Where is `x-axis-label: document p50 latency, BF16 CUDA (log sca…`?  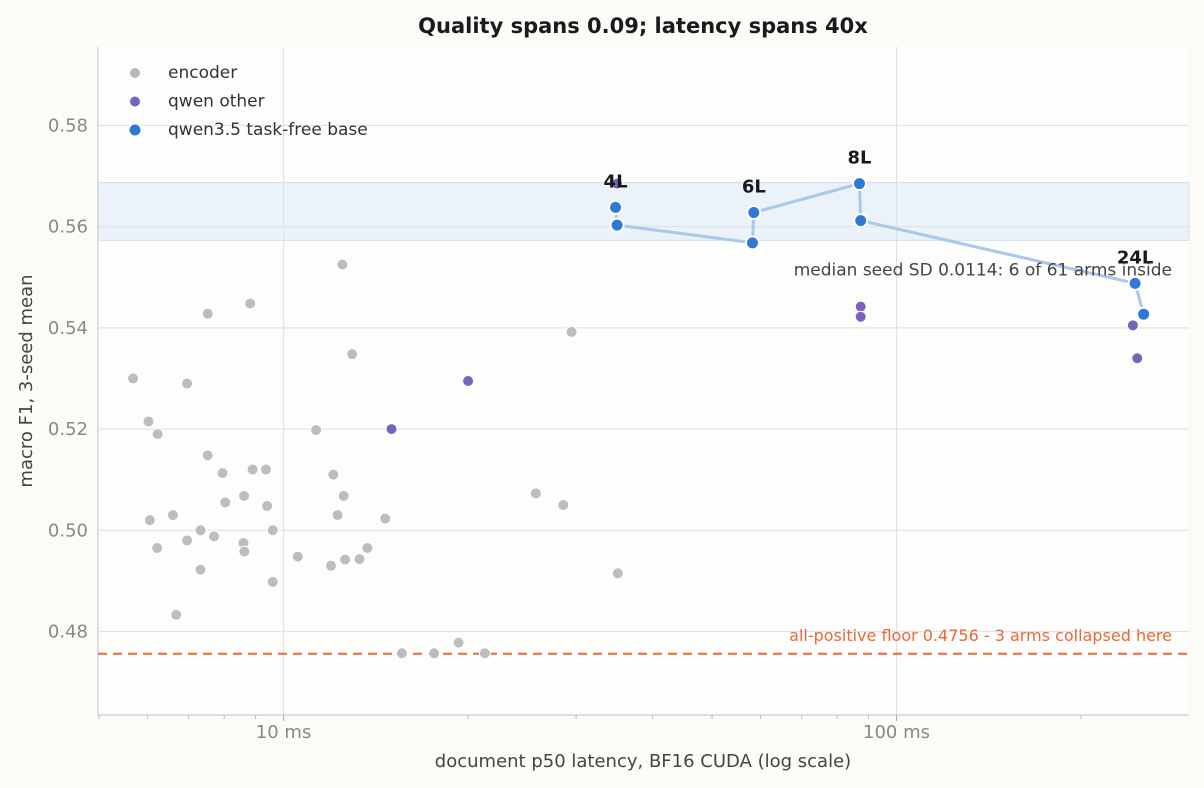
x-axis-label: document p50 latency, BF16 CUDA (log sca… is located at coordinates (643, 761).